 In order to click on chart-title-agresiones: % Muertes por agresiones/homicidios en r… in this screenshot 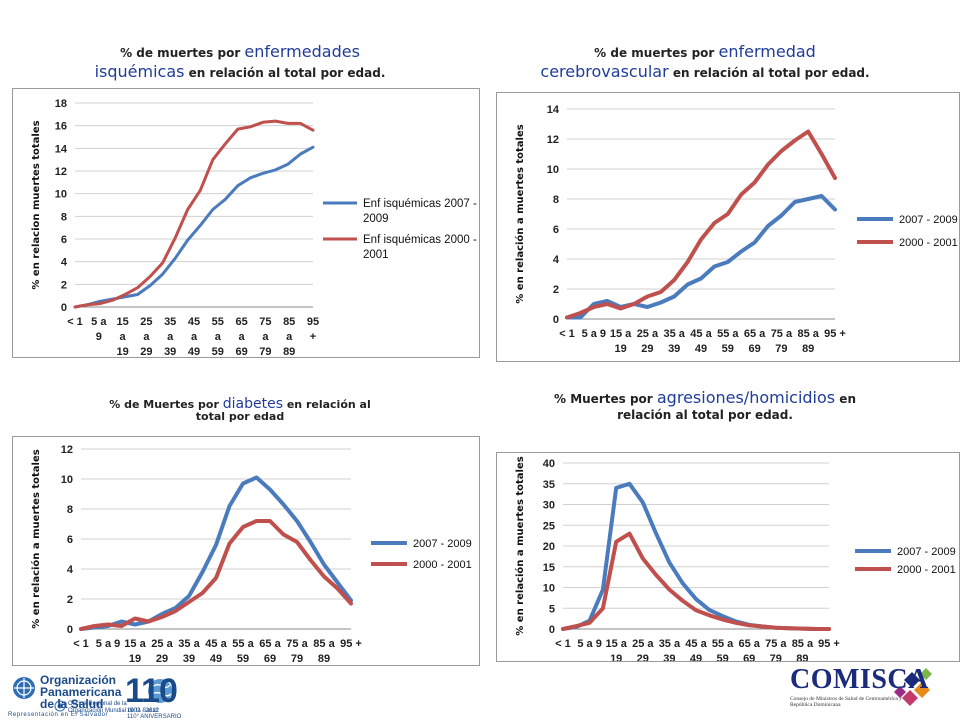, I will do `click(705, 405)`.